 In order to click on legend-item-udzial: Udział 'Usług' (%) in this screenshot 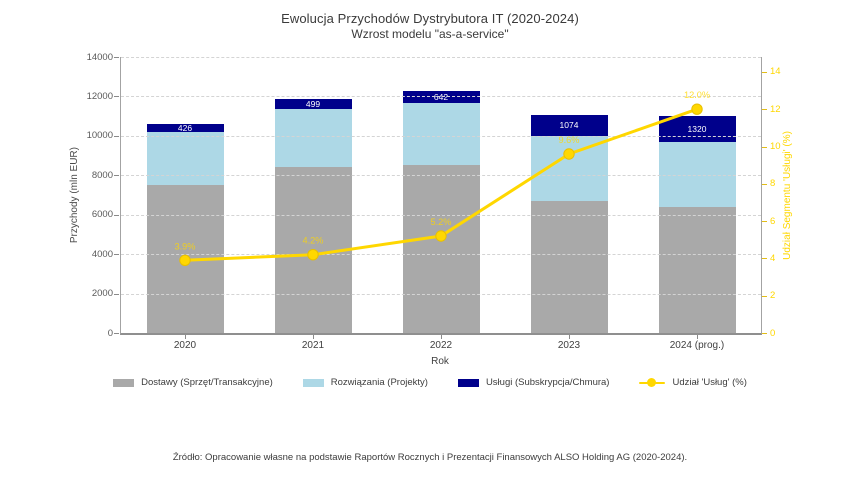, I will do `click(693, 382)`.